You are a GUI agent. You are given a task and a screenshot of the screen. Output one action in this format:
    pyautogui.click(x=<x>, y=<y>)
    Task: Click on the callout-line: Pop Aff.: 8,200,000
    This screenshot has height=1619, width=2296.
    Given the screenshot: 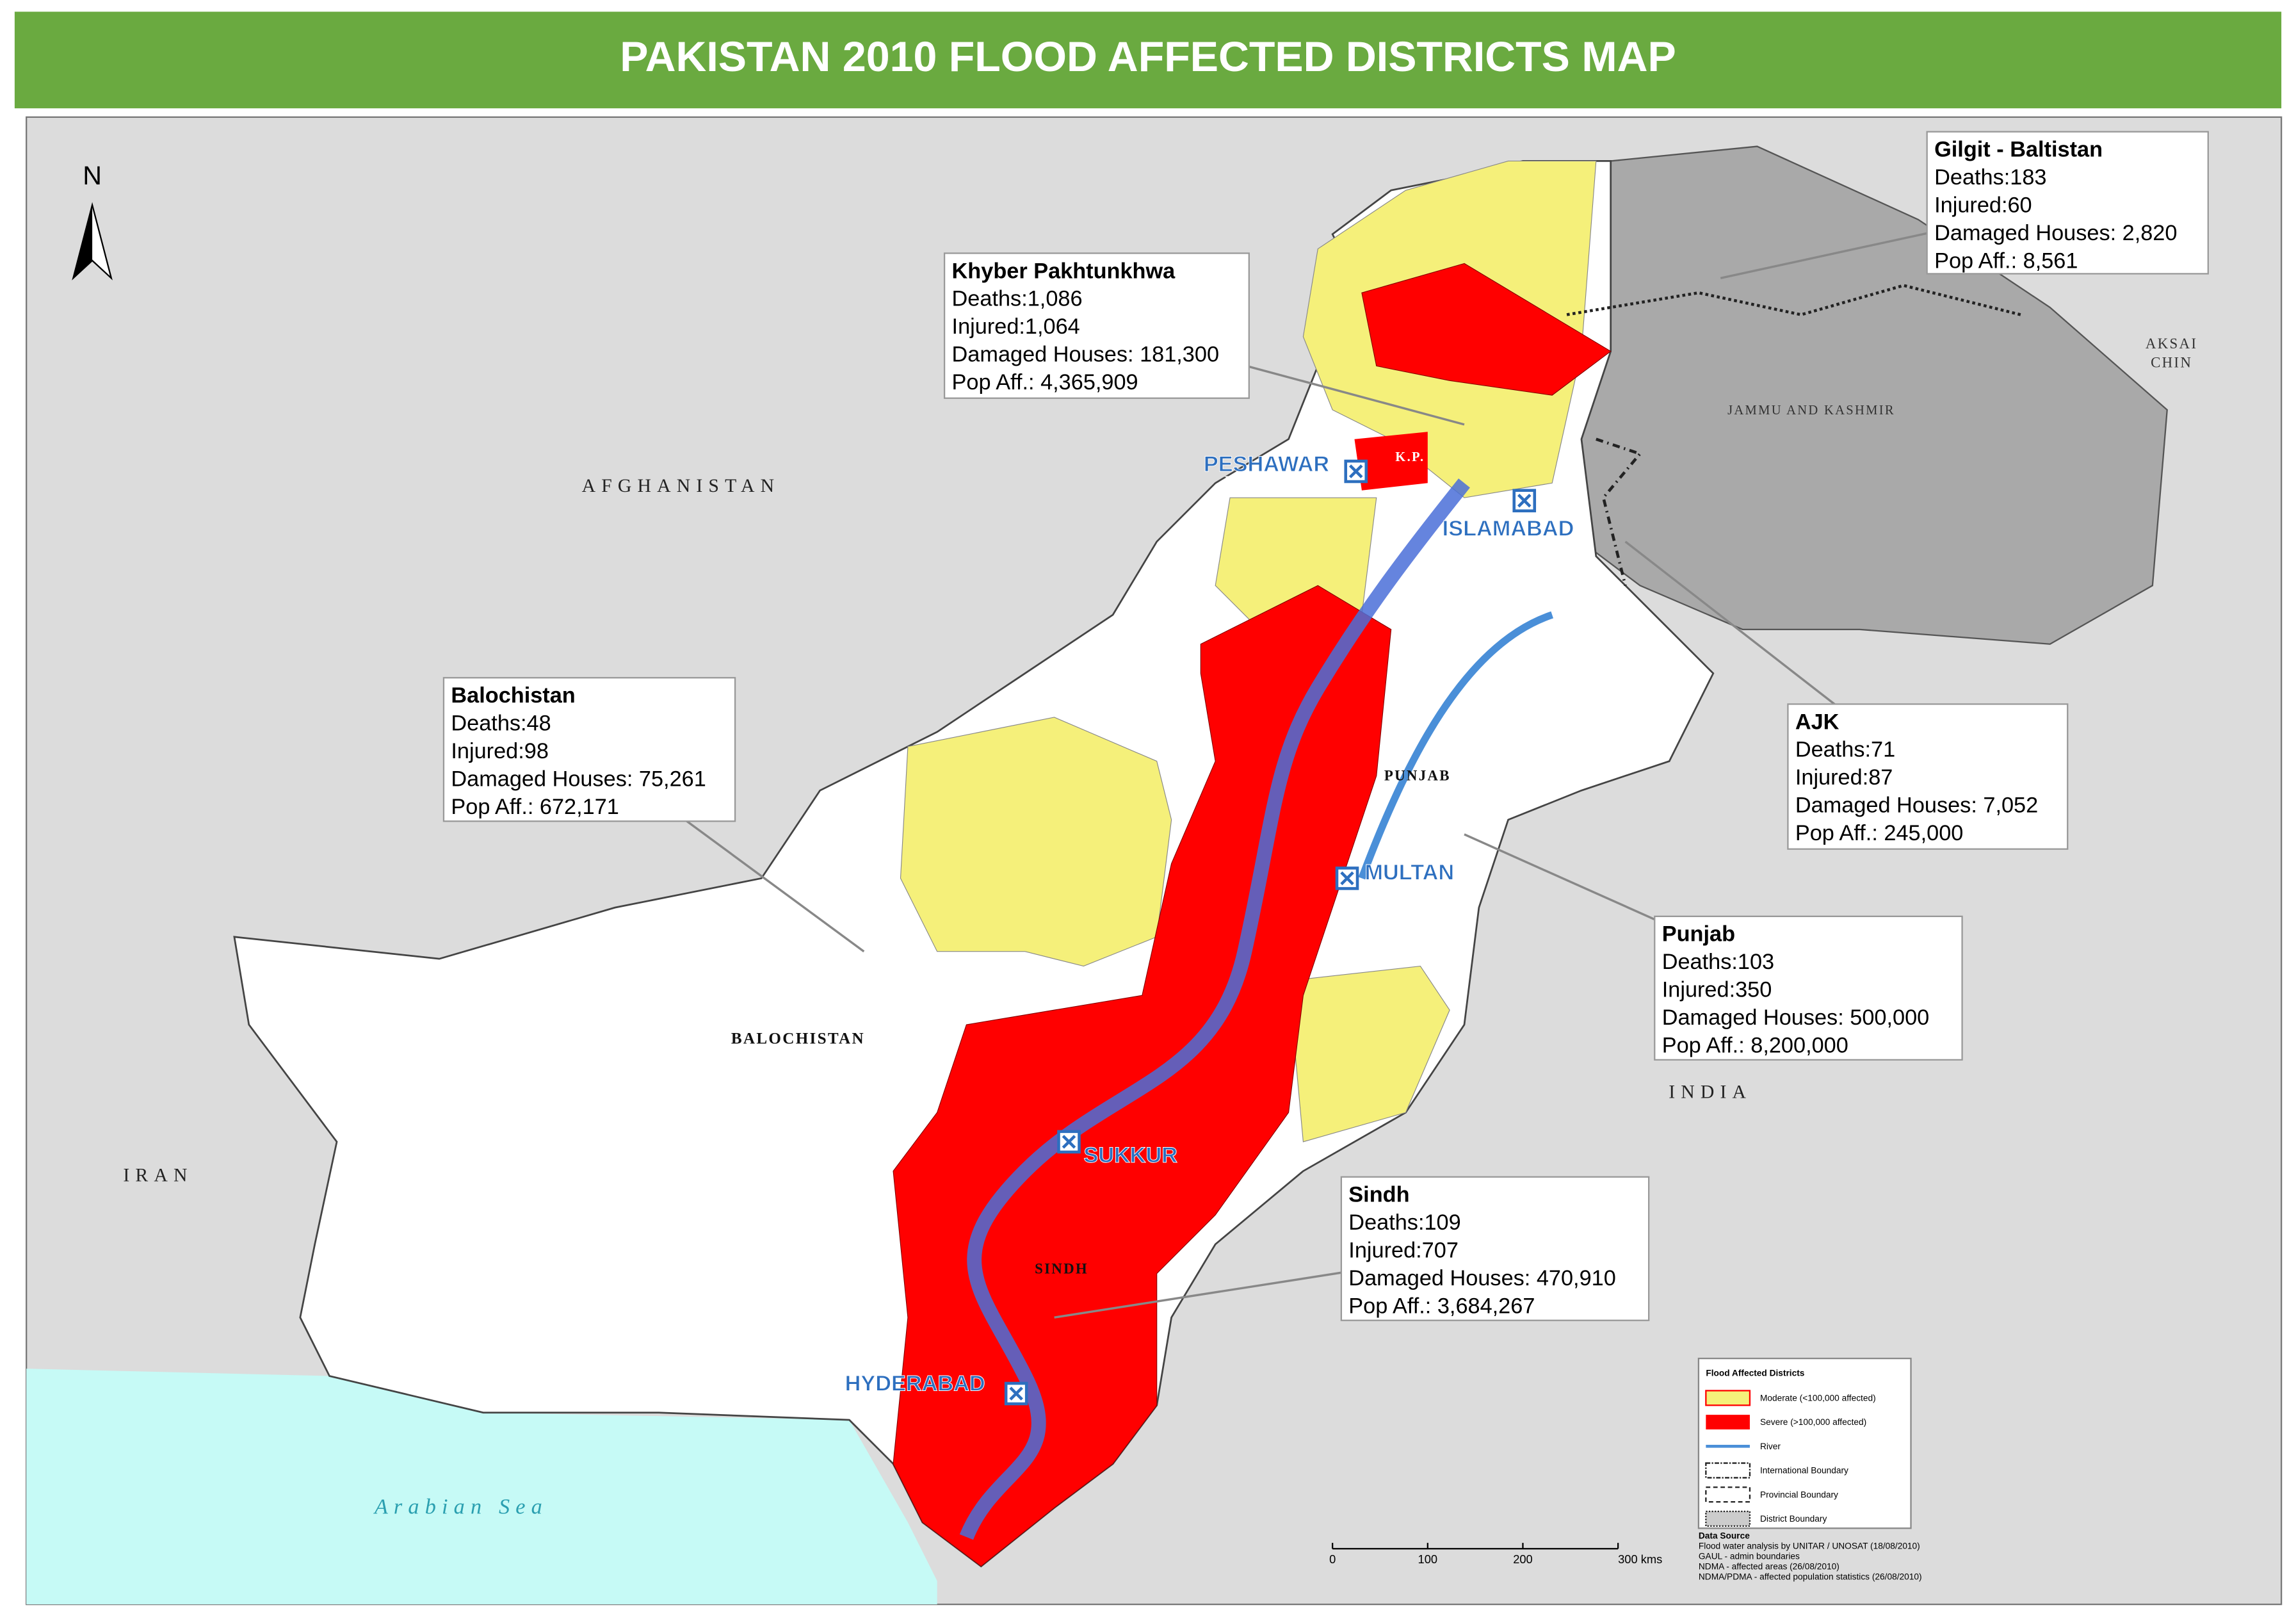 What is the action you would take?
    pyautogui.click(x=1755, y=1045)
    